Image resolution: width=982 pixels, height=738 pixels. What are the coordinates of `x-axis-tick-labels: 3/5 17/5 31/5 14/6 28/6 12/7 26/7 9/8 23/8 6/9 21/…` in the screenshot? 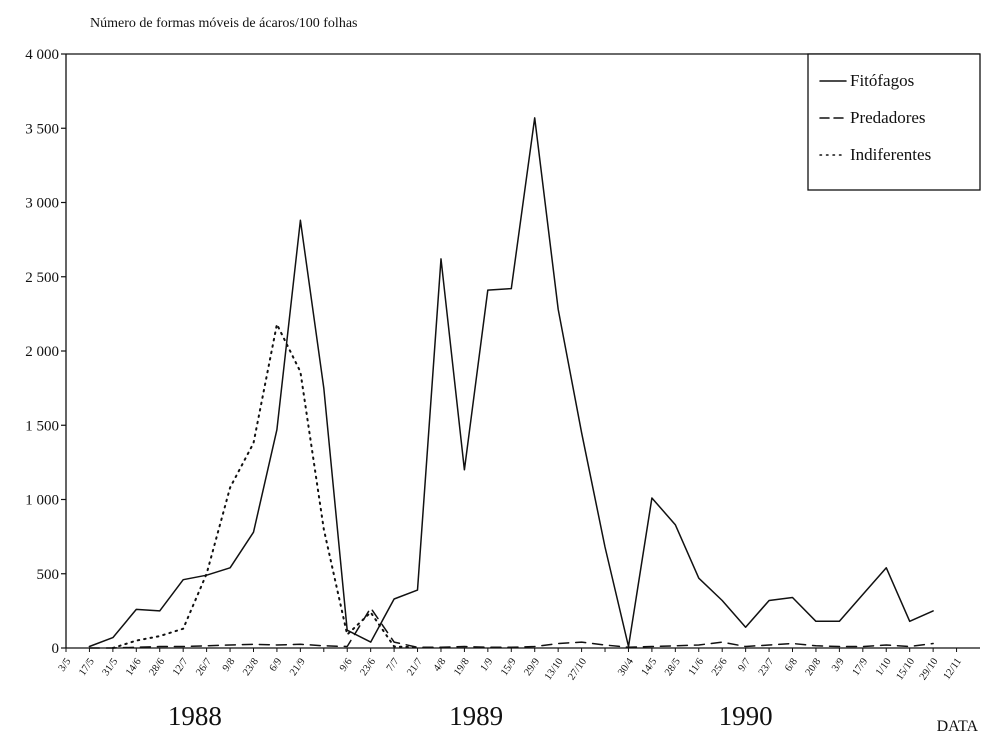 It's located at (510, 669).